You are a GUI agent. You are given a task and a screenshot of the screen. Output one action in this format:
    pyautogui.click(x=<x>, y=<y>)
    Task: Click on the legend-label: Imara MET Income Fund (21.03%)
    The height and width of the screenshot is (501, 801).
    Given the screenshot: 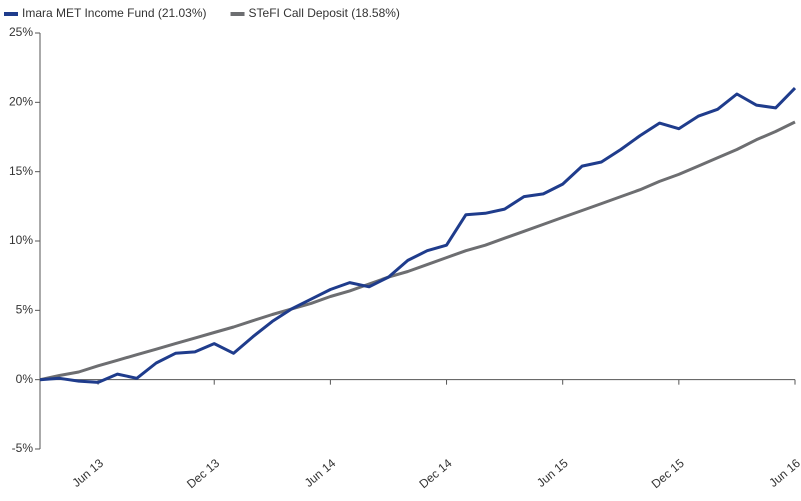 What is the action you would take?
    pyautogui.click(x=114, y=13)
    